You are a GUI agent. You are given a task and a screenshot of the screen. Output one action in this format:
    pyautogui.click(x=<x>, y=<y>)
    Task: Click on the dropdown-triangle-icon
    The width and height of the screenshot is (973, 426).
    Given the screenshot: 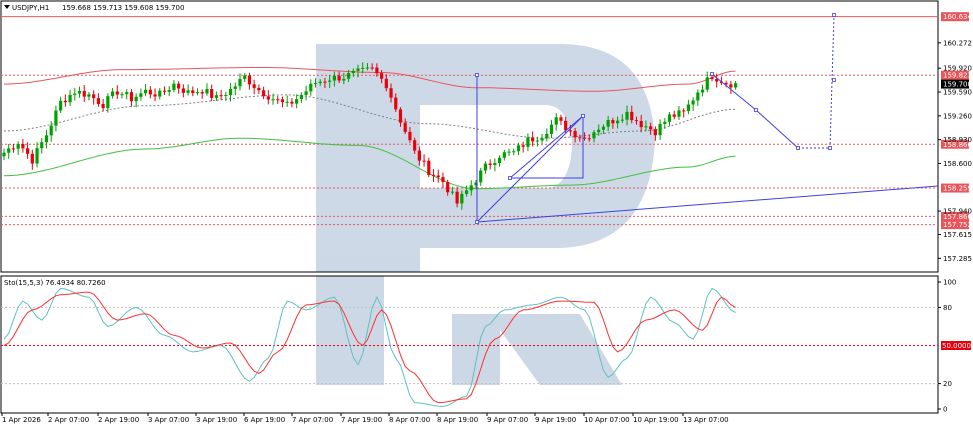 What is the action you would take?
    pyautogui.click(x=7, y=7)
    